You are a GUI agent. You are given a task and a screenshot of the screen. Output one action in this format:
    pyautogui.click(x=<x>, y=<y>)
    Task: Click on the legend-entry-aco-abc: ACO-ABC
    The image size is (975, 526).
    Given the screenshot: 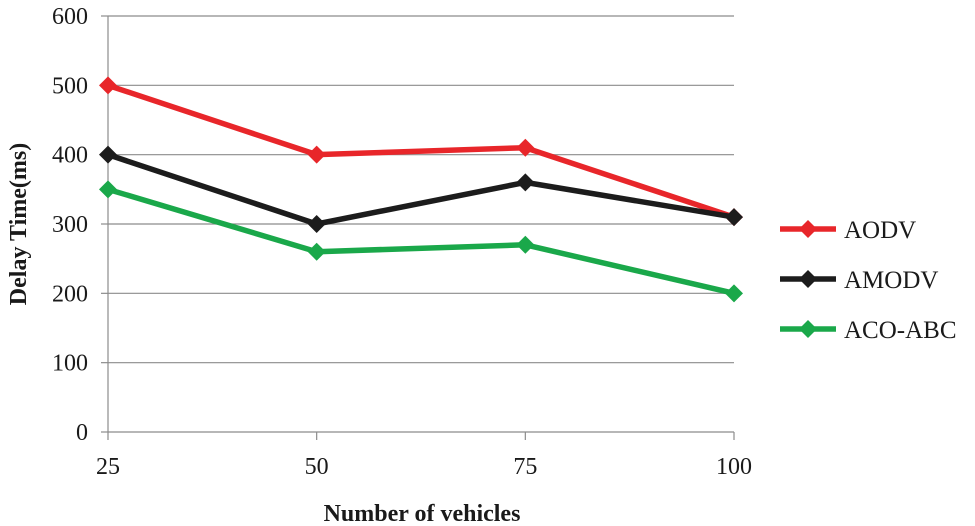 What is the action you would take?
    pyautogui.click(x=868, y=330)
    